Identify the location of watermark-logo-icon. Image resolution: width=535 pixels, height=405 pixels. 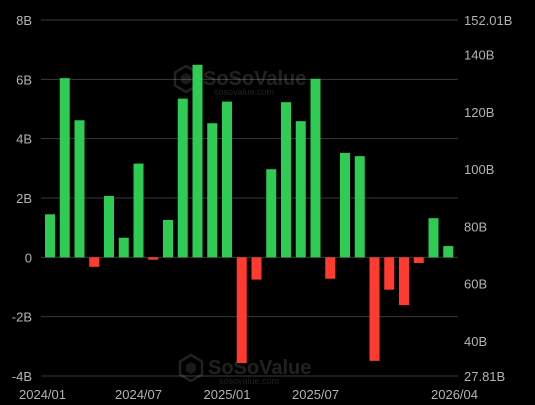
(191, 368).